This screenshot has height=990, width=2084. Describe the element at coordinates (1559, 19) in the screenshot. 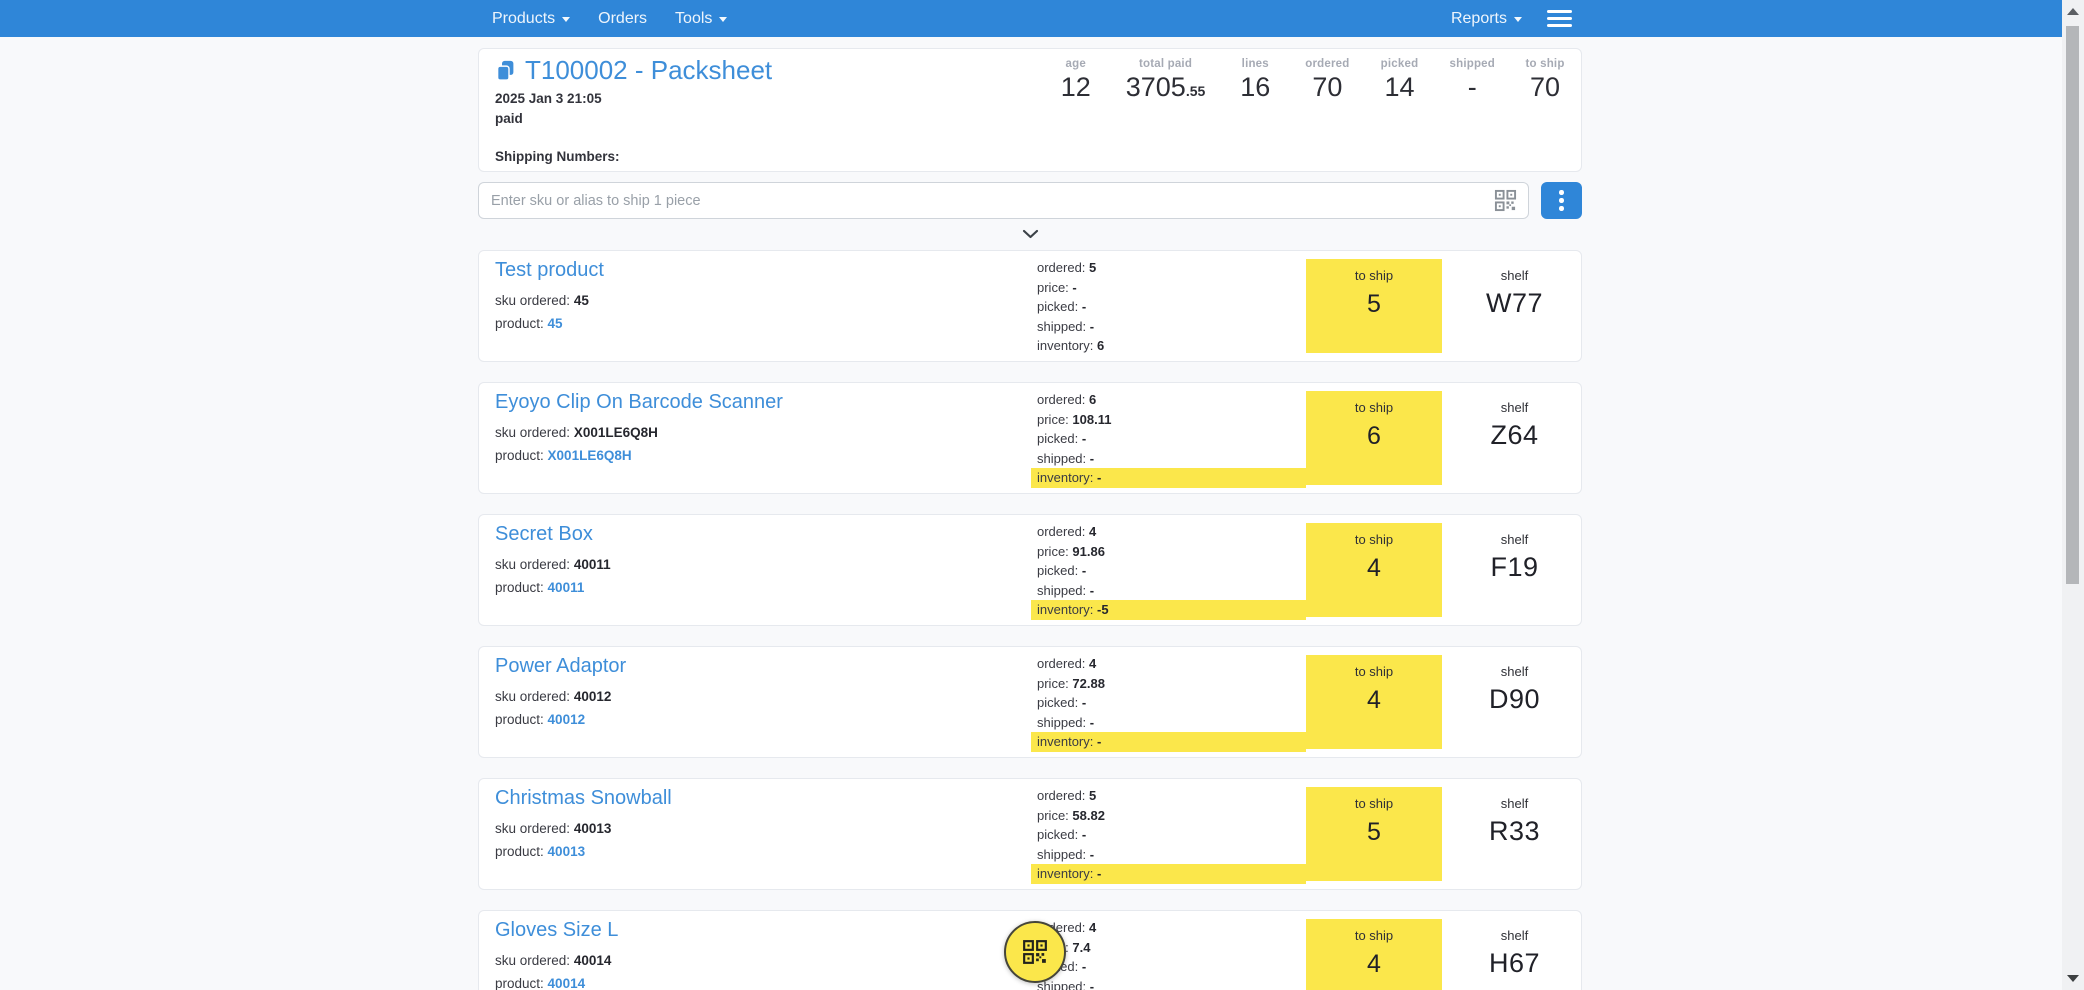

I see `hamburger-menu-button` at that location.